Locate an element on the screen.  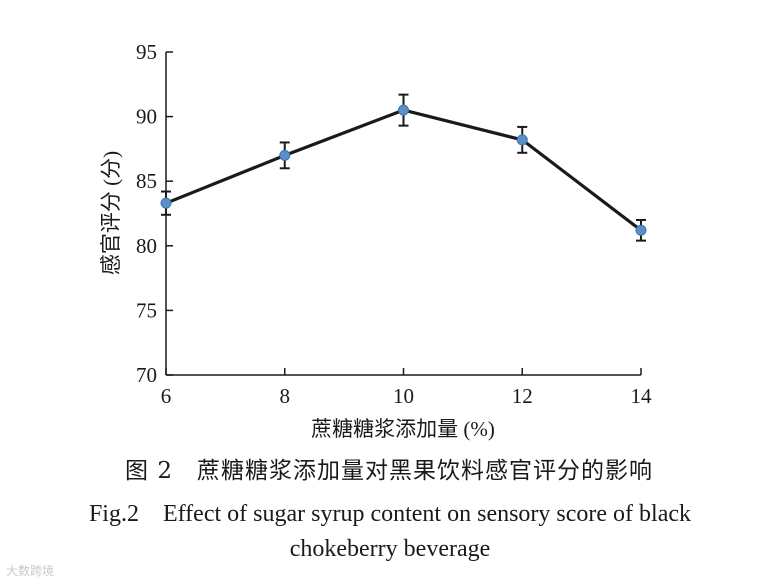
x-tick-label: 6 is located at coordinates (166, 396).